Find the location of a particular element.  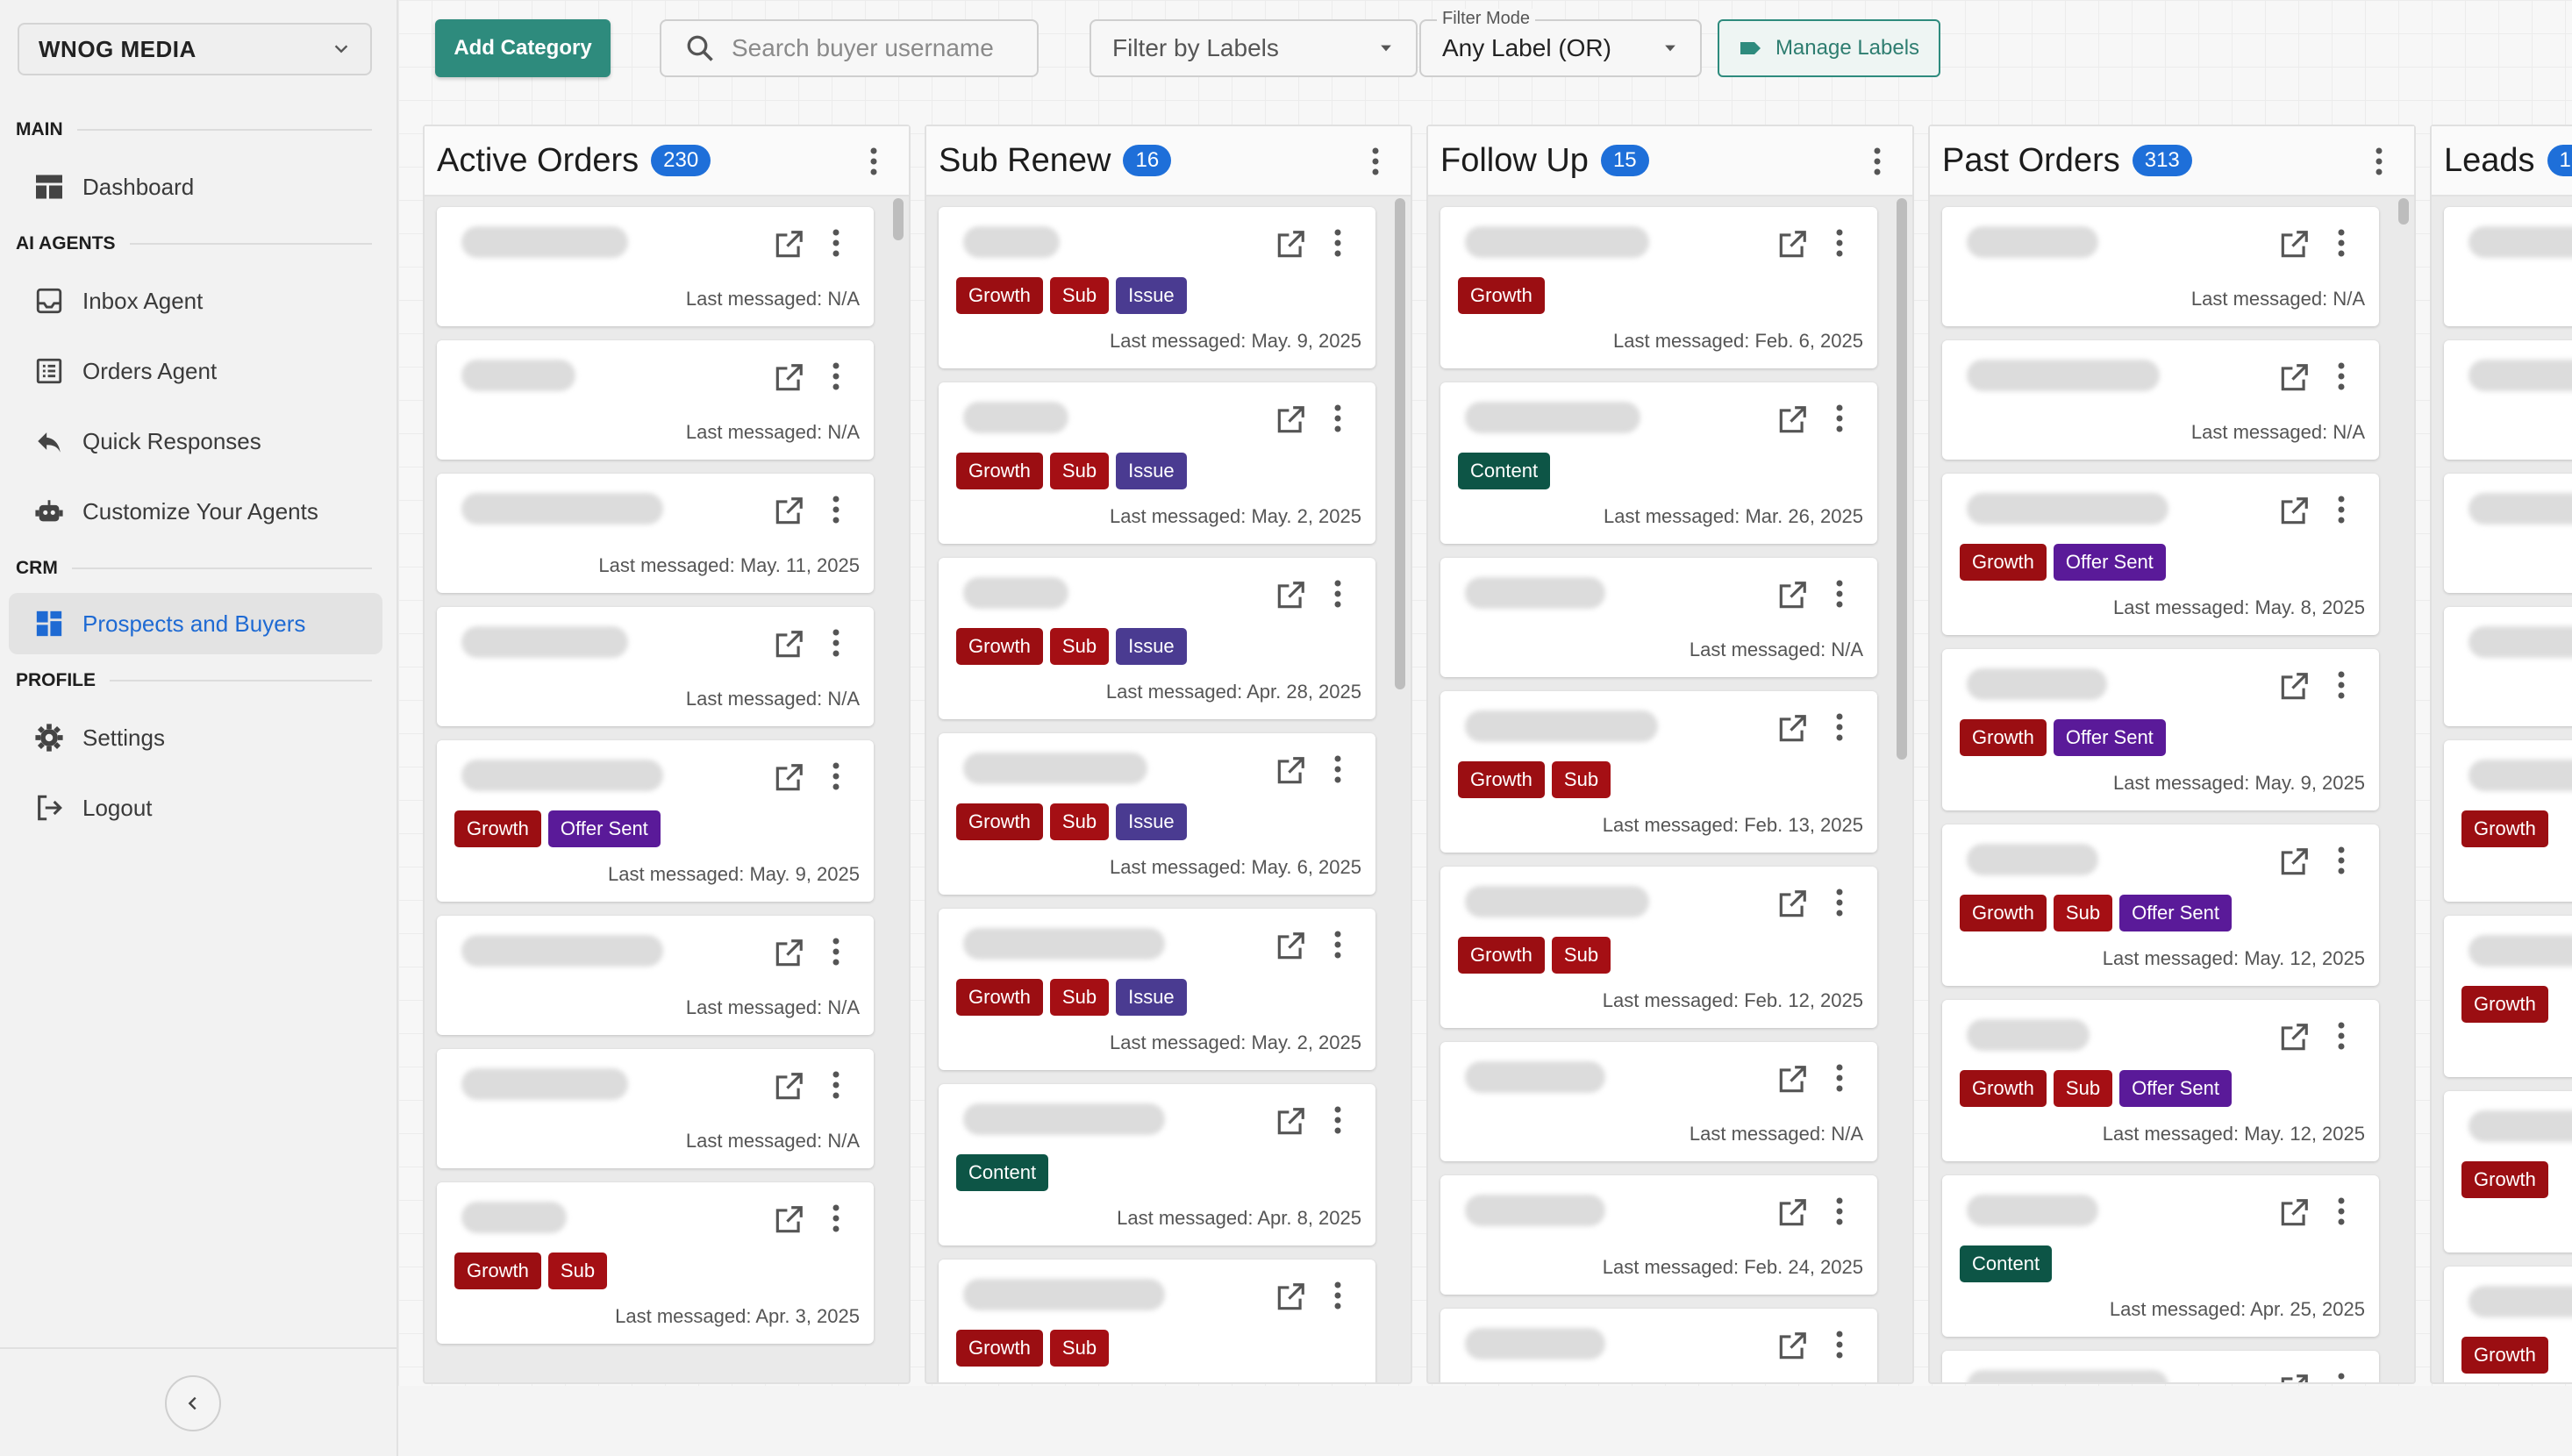

buyer-card: Growth Last messaged: Feb. 6, 2025 is located at coordinates (1658, 287).